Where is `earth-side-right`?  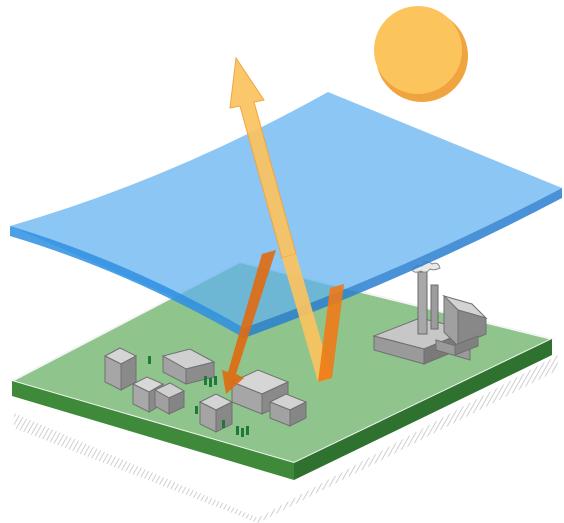 earth-side-right is located at coordinates (423, 409).